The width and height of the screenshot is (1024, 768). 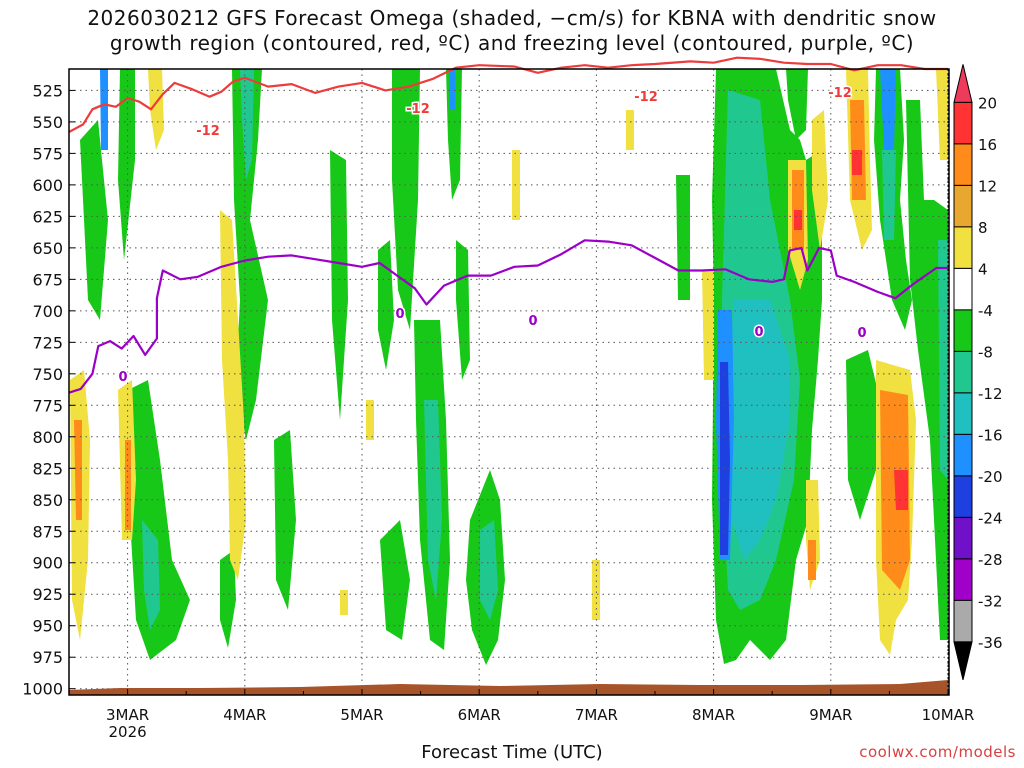 I want to click on x-tick-label: 6MAR, so click(x=479, y=715).